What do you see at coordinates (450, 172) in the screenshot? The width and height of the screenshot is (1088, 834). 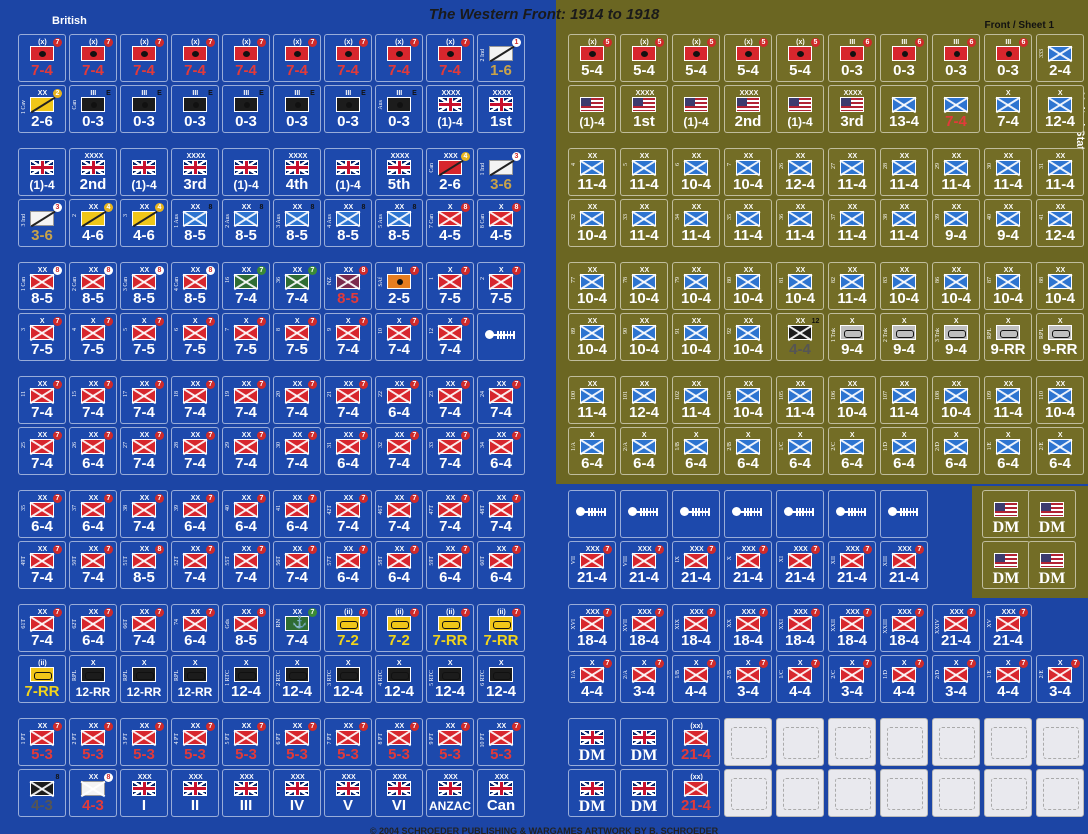 I see `unit-counter: XXX Can 4 2-6` at bounding box center [450, 172].